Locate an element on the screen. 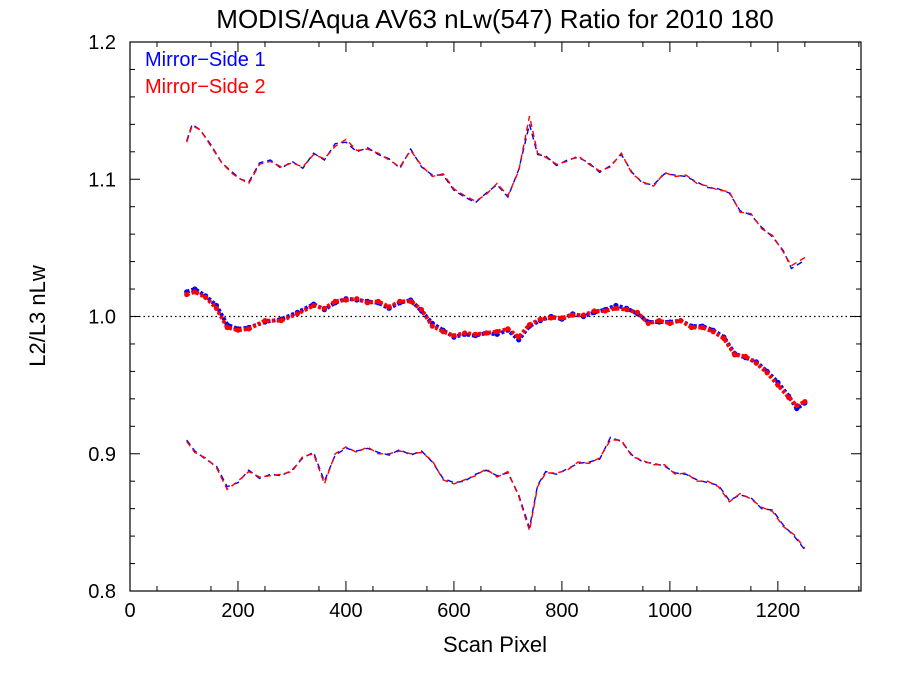  x-axis-label: Scan Pixel is located at coordinates (495, 644).